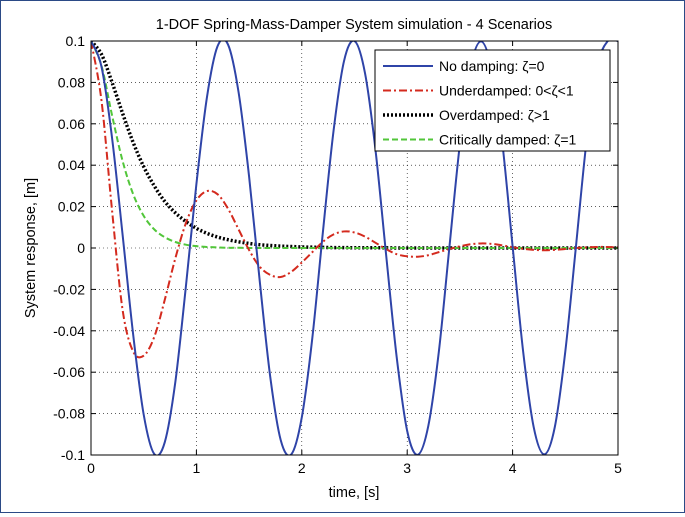  Describe the element at coordinates (69, 289) in the screenshot. I see `y-tick-label: -0.02` at that location.